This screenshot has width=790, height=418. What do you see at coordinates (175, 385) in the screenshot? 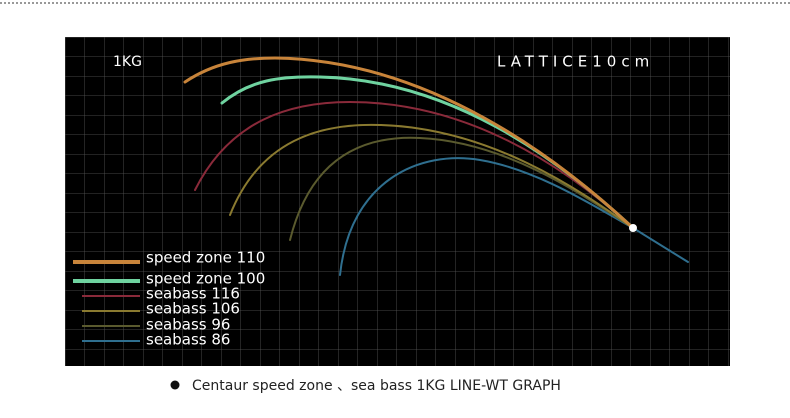
I see `caption-bullet` at bounding box center [175, 385].